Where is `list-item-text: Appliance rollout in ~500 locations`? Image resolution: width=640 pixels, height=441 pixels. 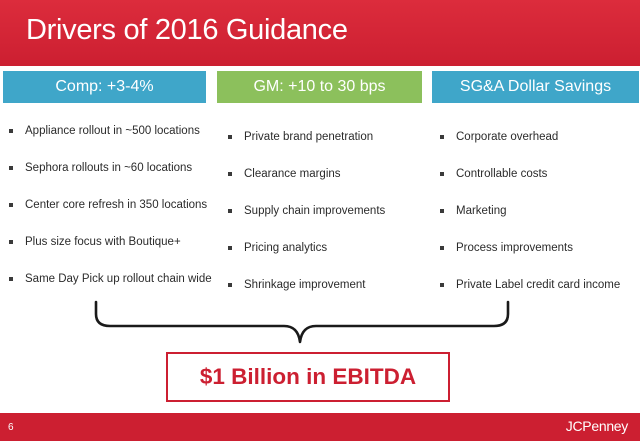 list-item-text: Appliance rollout in ~500 locations is located at coordinates (112, 131).